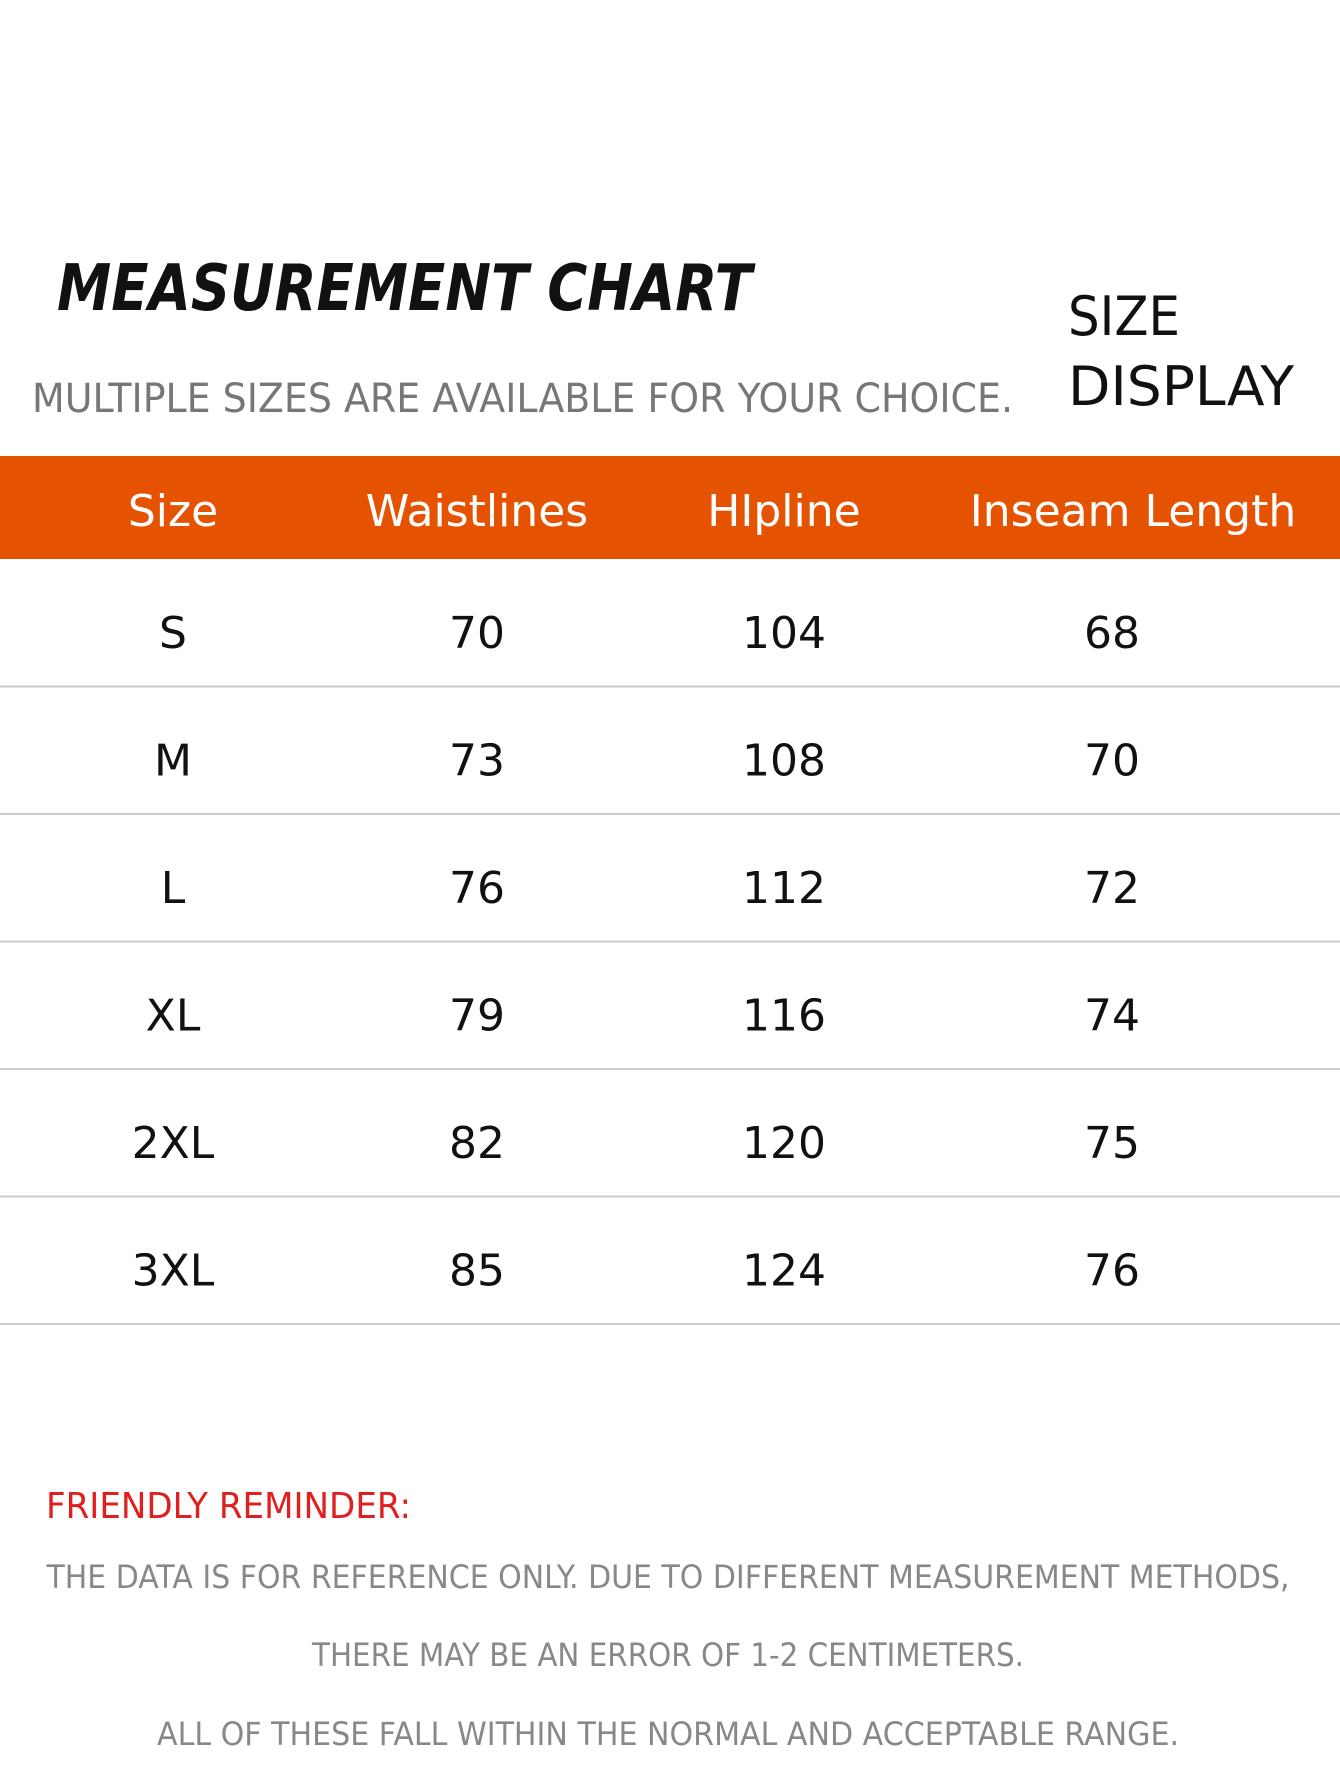 The height and width of the screenshot is (1785, 1340). I want to click on cell: 82, so click(477, 1143).